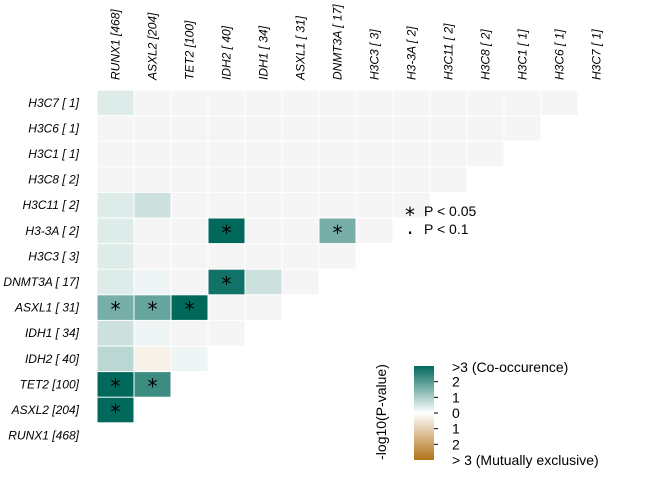 The width and height of the screenshot is (672, 480). Describe the element at coordinates (448, 103) in the screenshot. I see `cell-h3c7-x-h3c11` at that location.